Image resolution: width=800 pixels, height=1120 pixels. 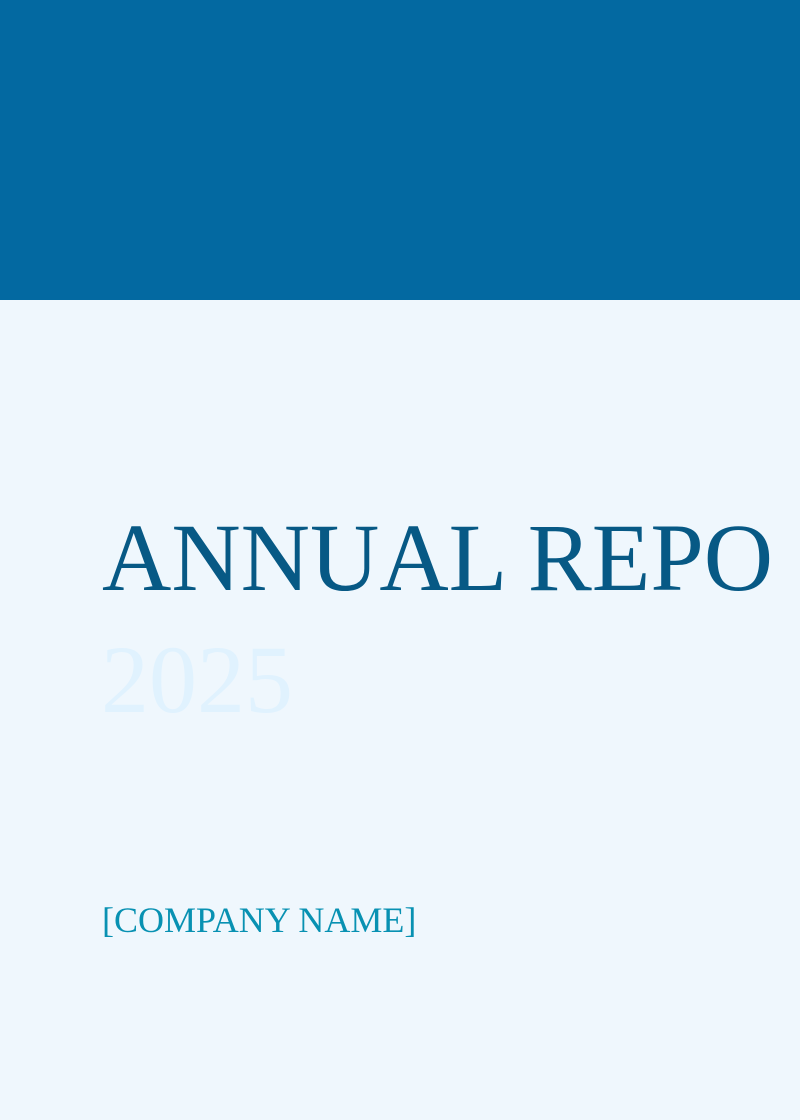 I want to click on report-year: 2025, so click(x=197, y=679).